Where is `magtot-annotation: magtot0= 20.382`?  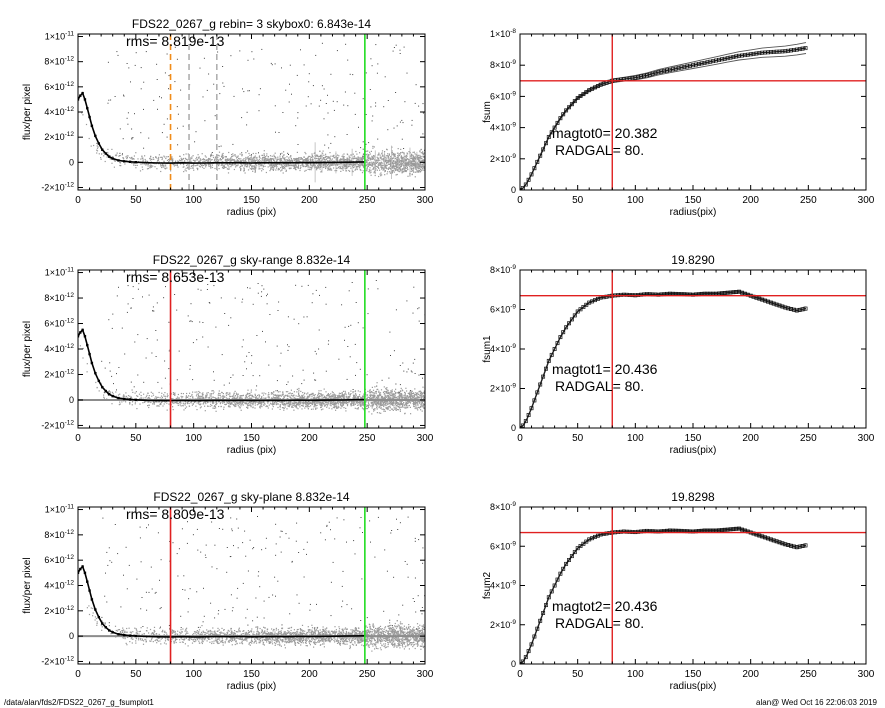
magtot-annotation: magtot0= 20.382 is located at coordinates (605, 133).